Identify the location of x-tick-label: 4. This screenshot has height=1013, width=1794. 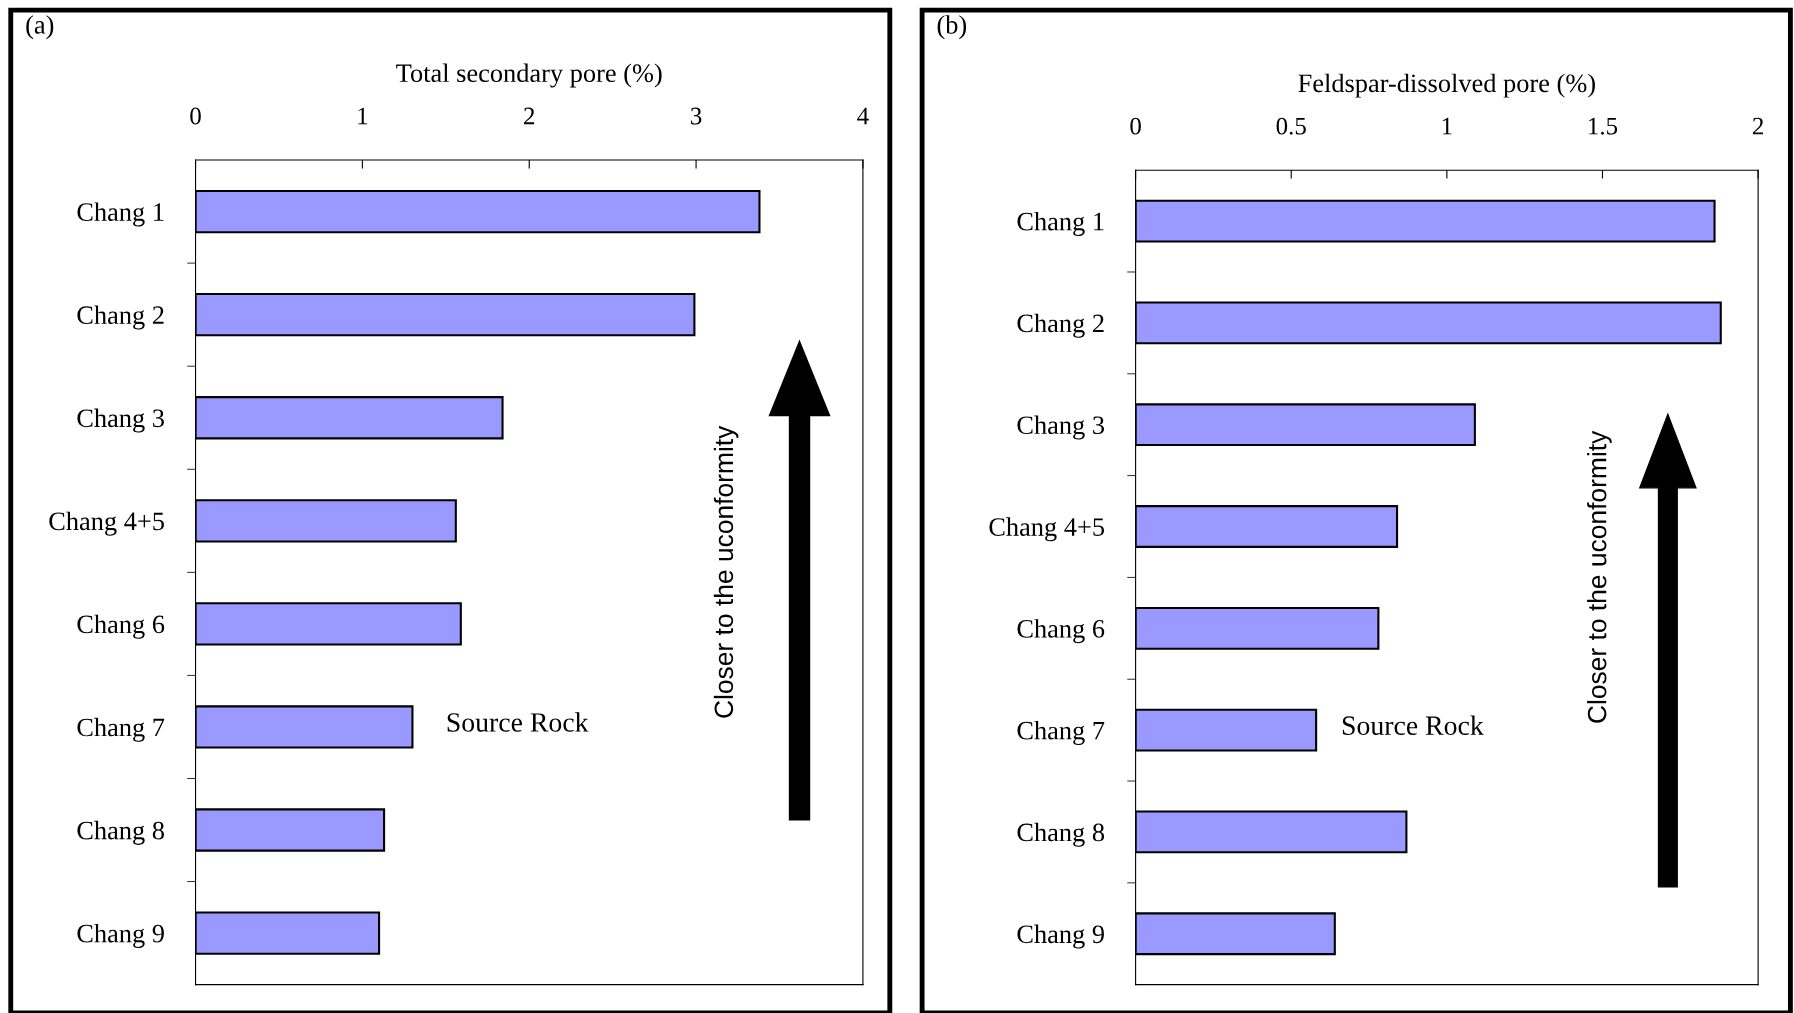
(863, 116).